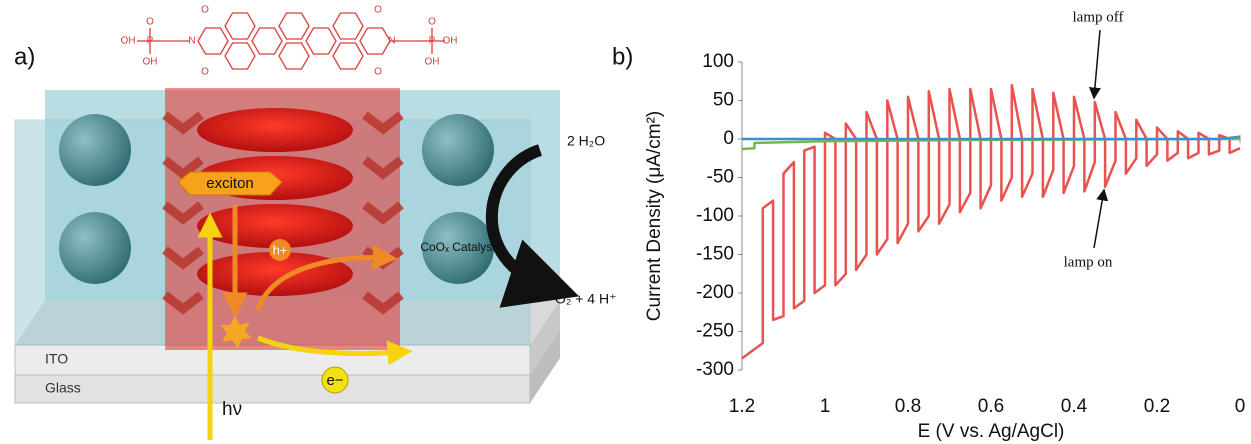 The width and height of the screenshot is (1251, 444). Describe the element at coordinates (545, 366) in the screenshot. I see `glass-side` at that location.